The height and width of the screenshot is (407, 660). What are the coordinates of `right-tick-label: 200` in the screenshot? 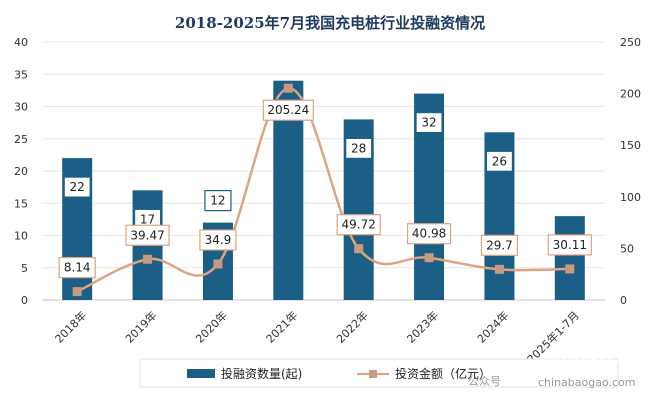 It's located at (630, 94).